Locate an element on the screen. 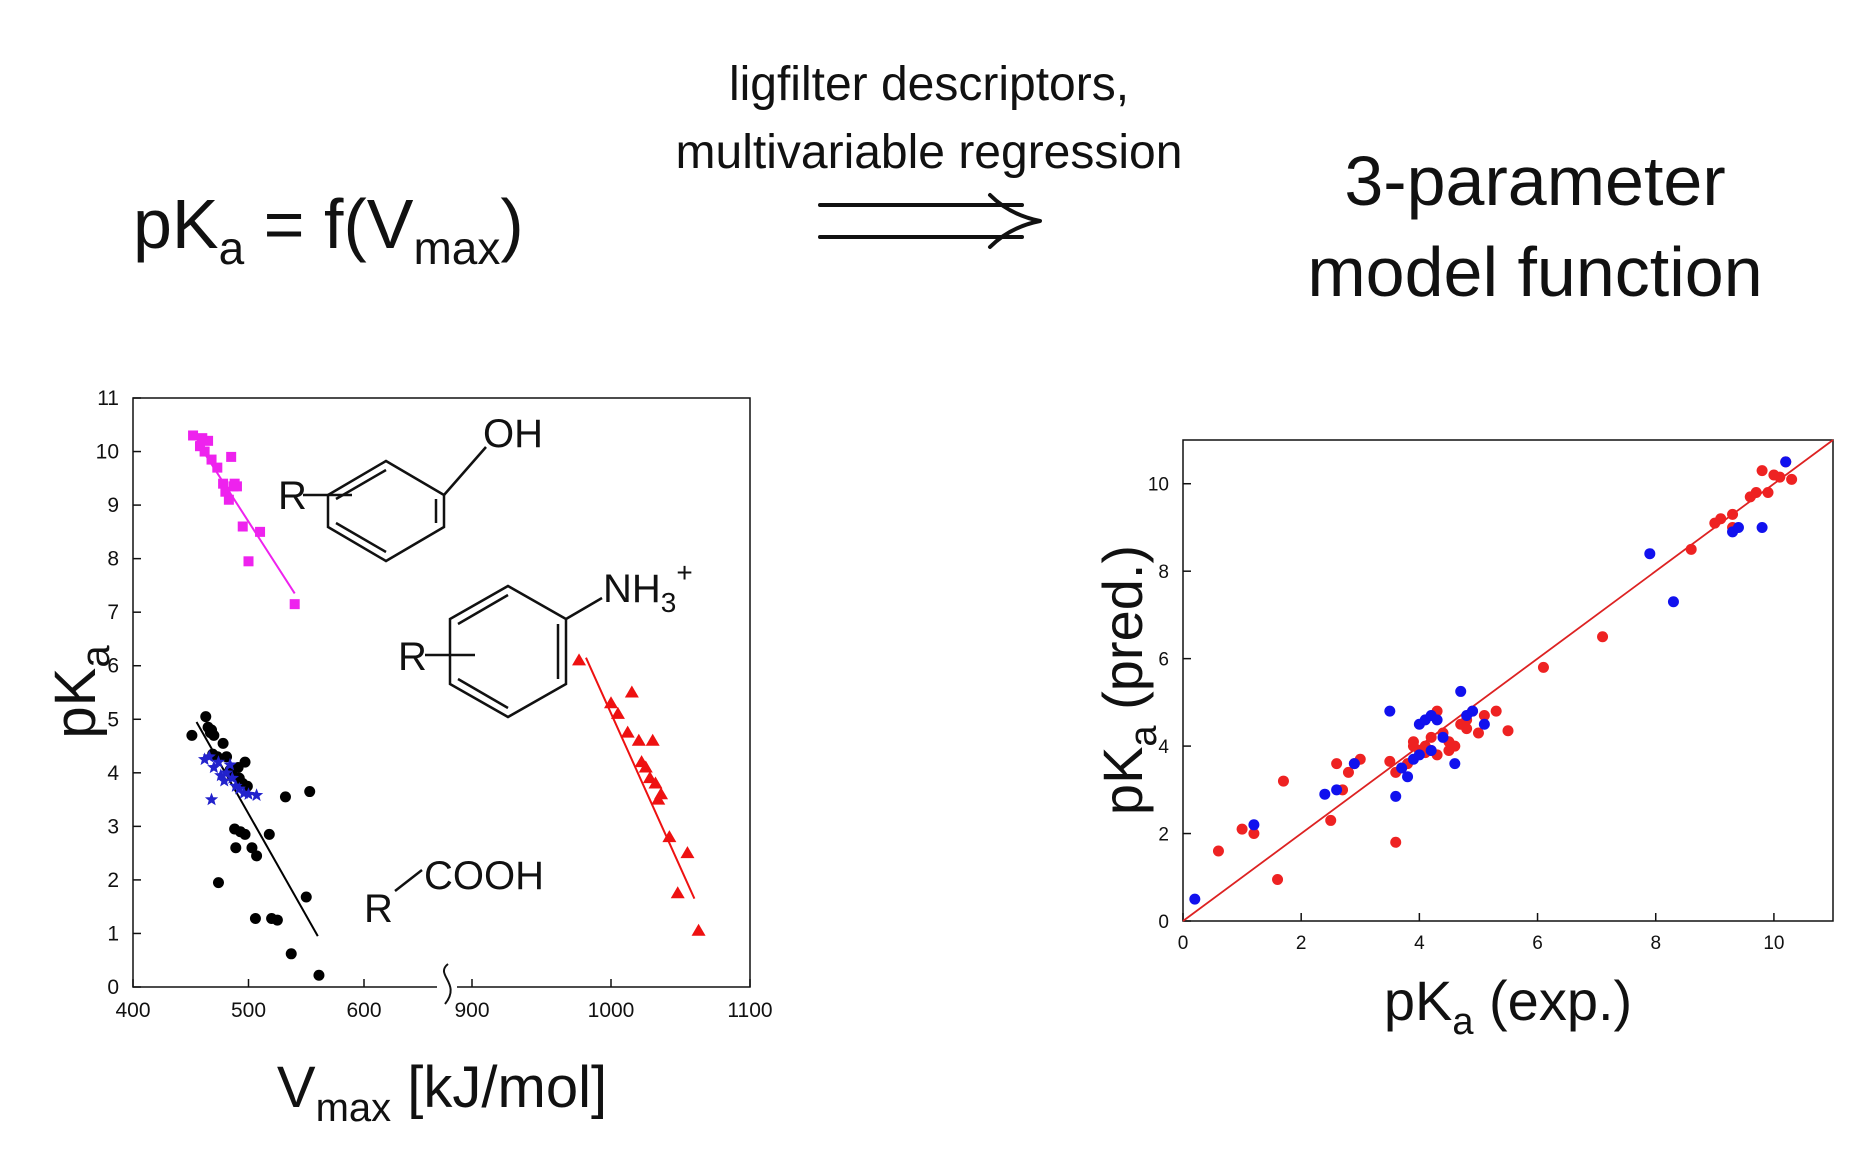  anilinium-charge: + is located at coordinates (684, 572).